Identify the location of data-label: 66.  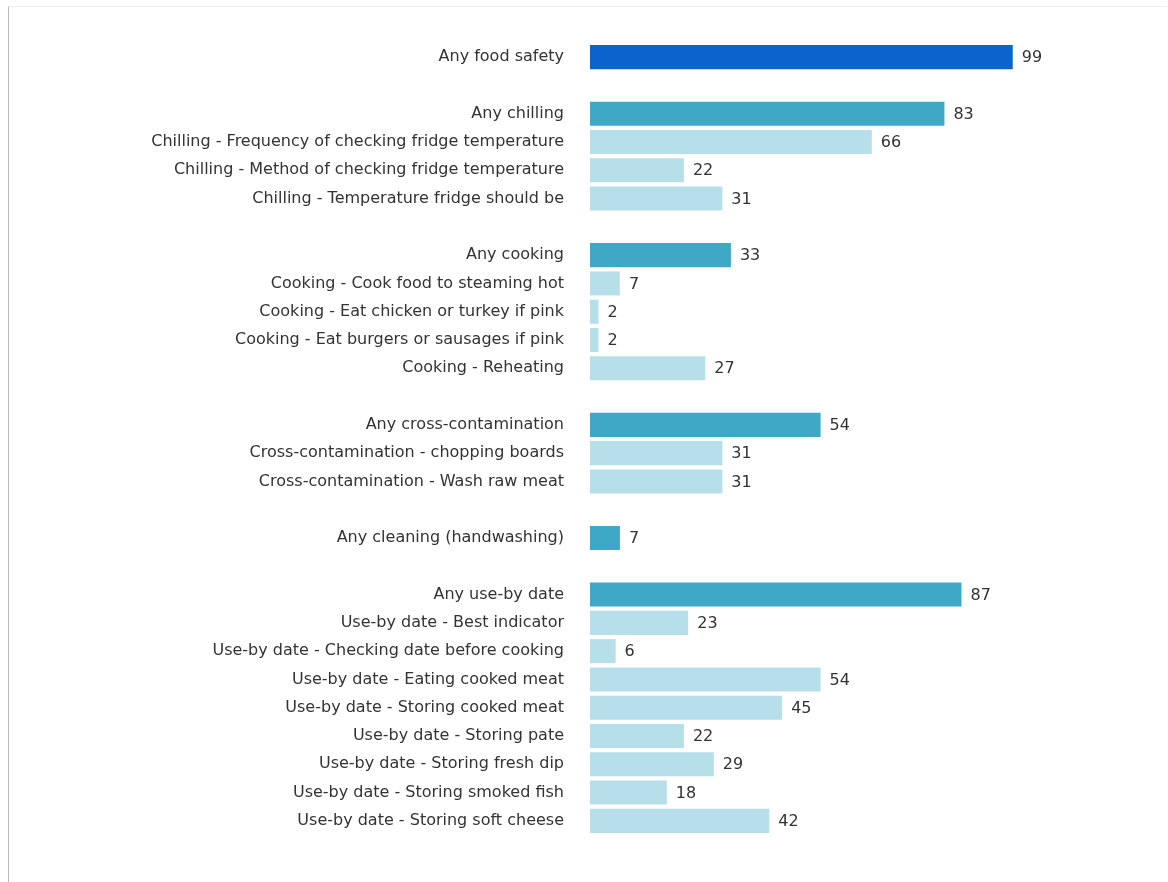
(891, 142).